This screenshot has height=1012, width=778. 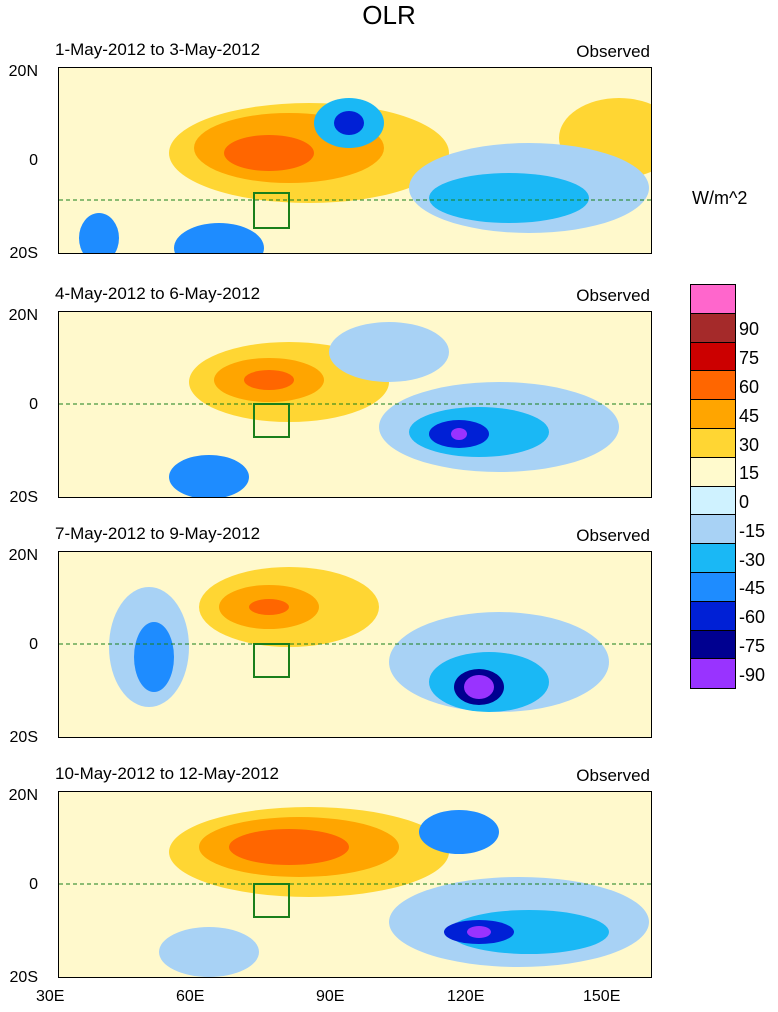 What do you see at coordinates (190, 996) in the screenshot?
I see `xlabel-60e: 60E` at bounding box center [190, 996].